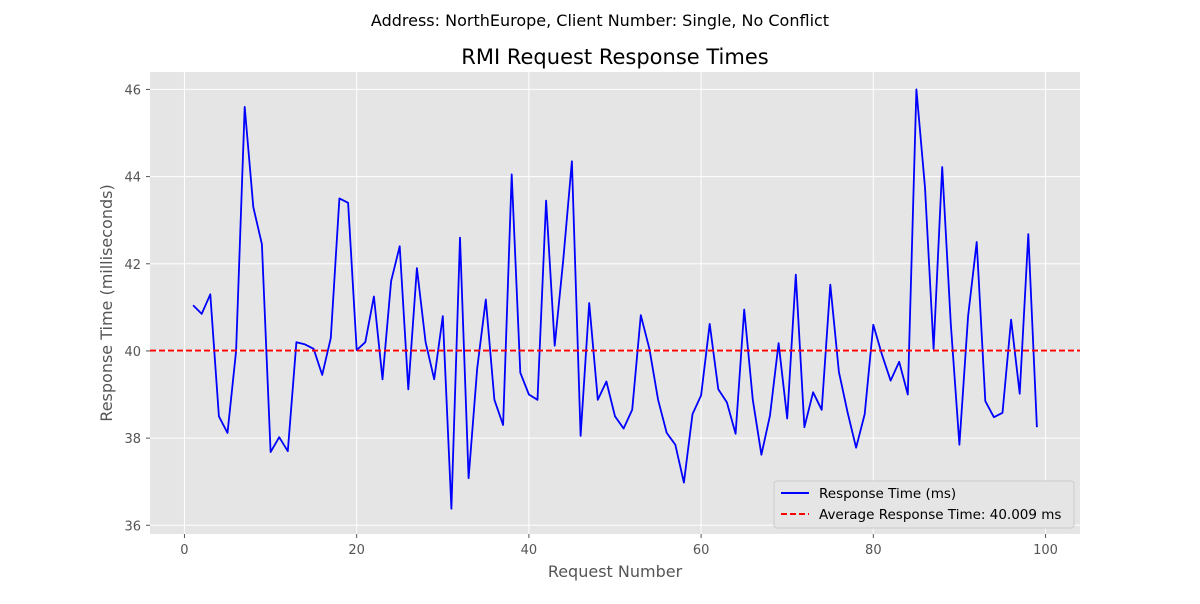  I want to click on x-axis-label: Request Number, so click(615, 571).